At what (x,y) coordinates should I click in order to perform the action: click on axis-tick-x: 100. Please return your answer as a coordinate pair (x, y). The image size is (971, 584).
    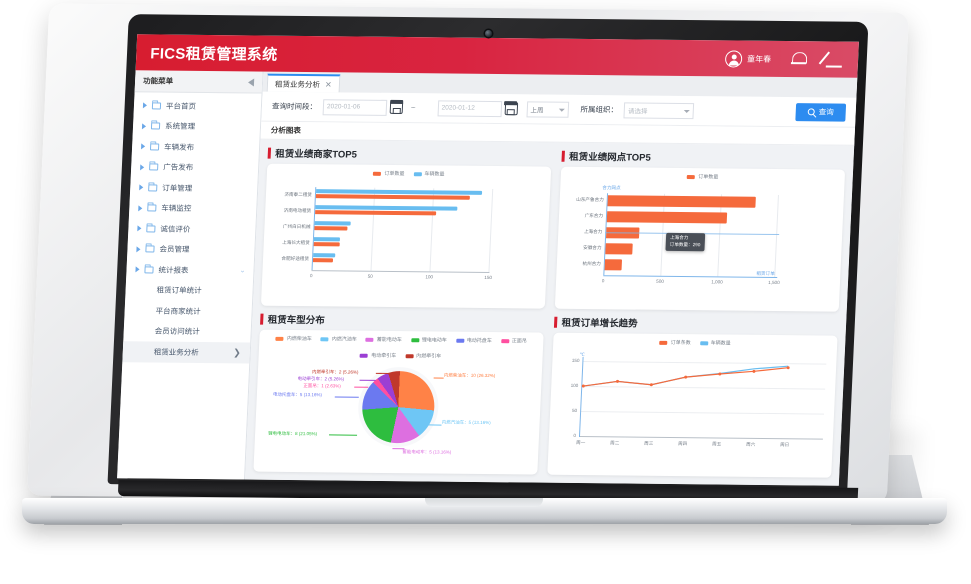
    Looking at the image, I should click on (429, 277).